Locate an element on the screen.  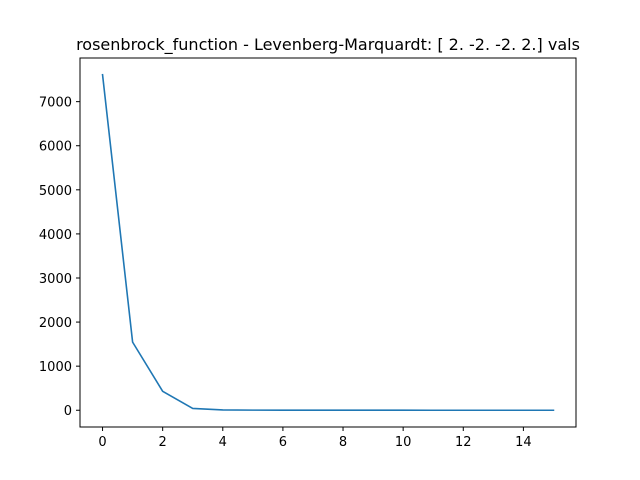
y-tick-label: 7000 is located at coordinates (55, 103).